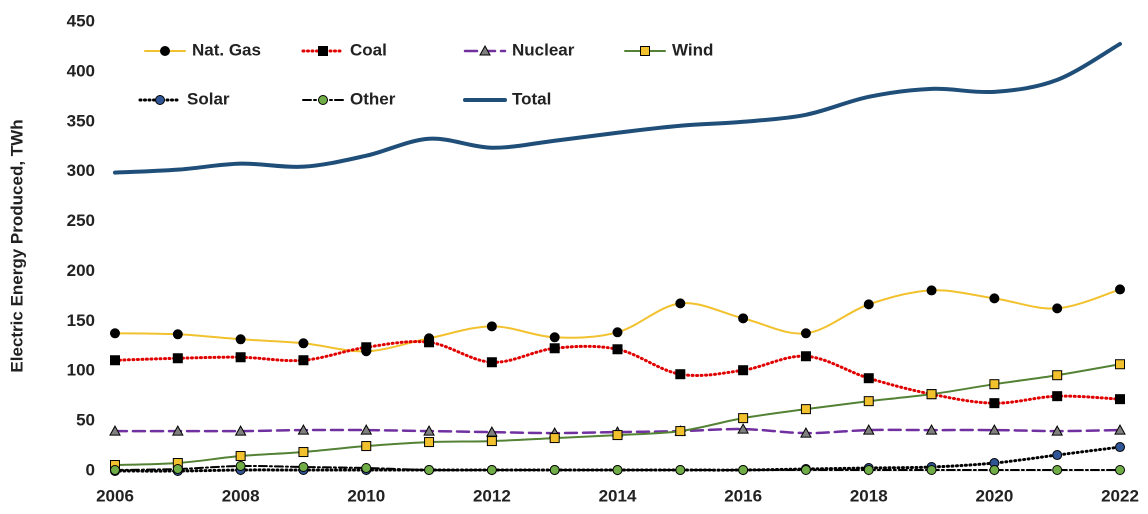 The image size is (1148, 514). I want to click on y-tick-label: 450, so click(81, 20).